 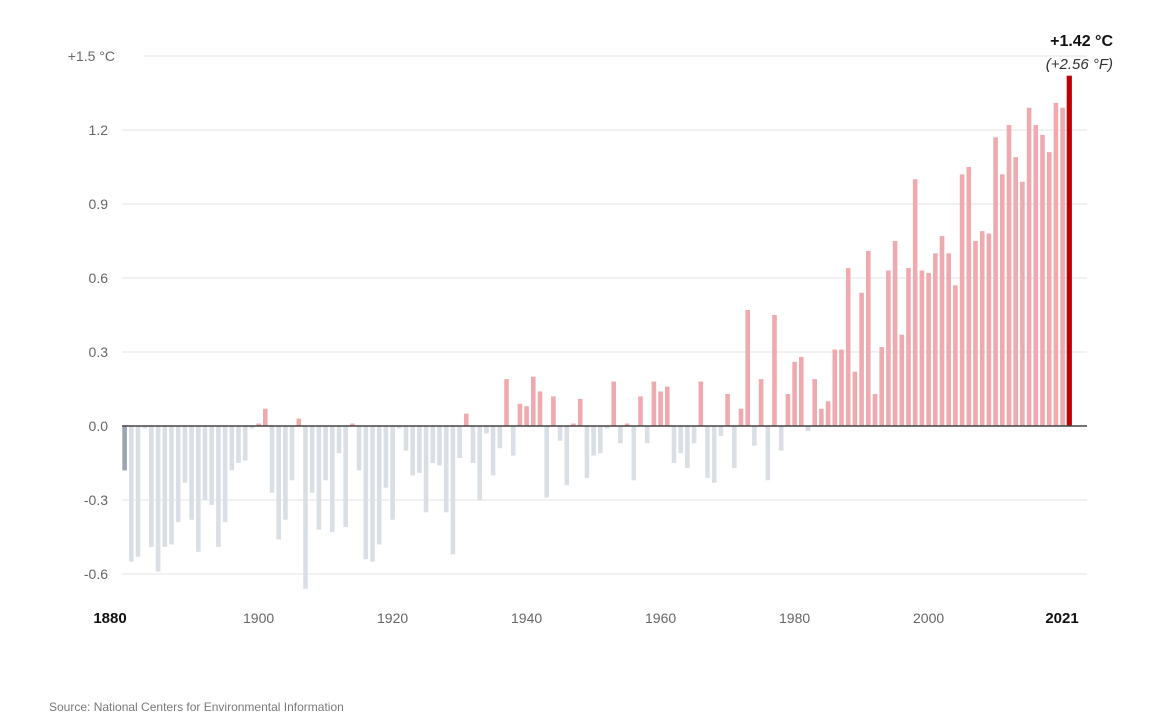 What do you see at coordinates (433, 444) in the screenshot?
I see `bar-1926` at bounding box center [433, 444].